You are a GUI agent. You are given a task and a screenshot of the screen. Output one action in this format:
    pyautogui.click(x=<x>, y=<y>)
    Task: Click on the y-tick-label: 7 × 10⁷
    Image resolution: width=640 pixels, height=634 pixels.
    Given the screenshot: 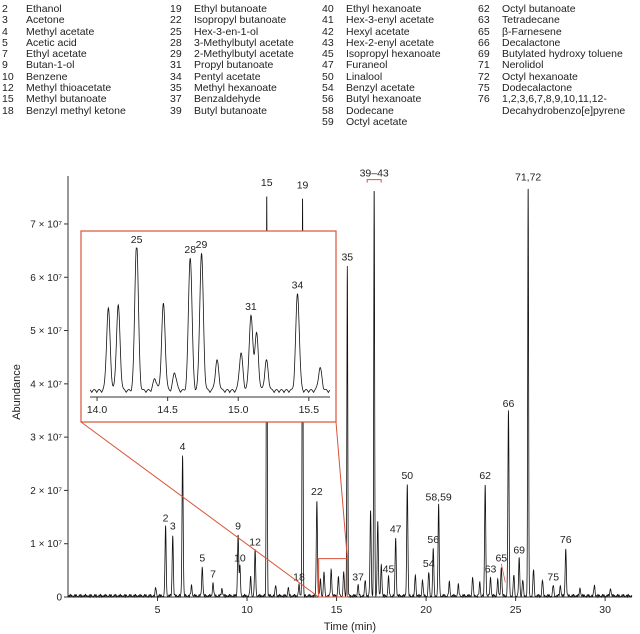 What is the action you would take?
    pyautogui.click(x=46, y=224)
    